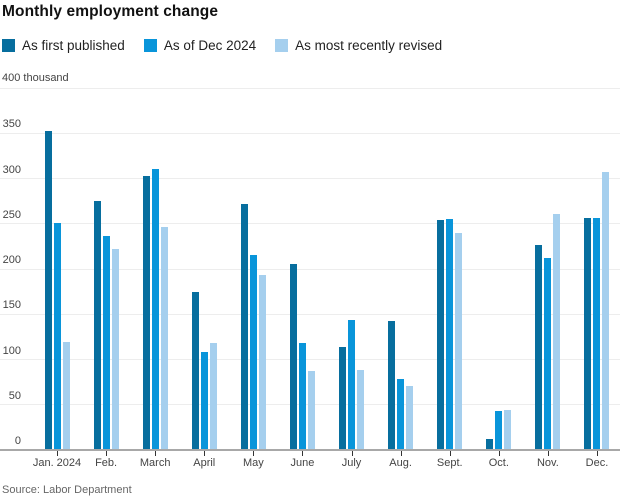 This screenshot has width=620, height=500. What do you see at coordinates (401, 414) in the screenshot?
I see `bar-aug-as-of-dec-2024` at bounding box center [401, 414].